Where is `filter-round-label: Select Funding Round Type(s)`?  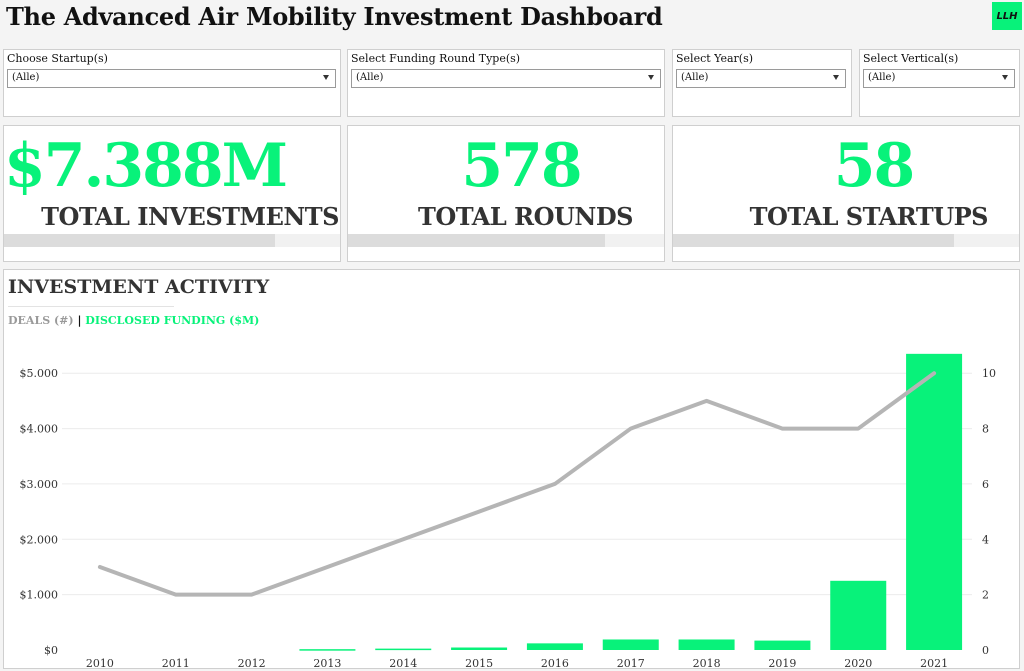
filter-round-label: Select Funding Round Type(s) is located at coordinates (436, 58).